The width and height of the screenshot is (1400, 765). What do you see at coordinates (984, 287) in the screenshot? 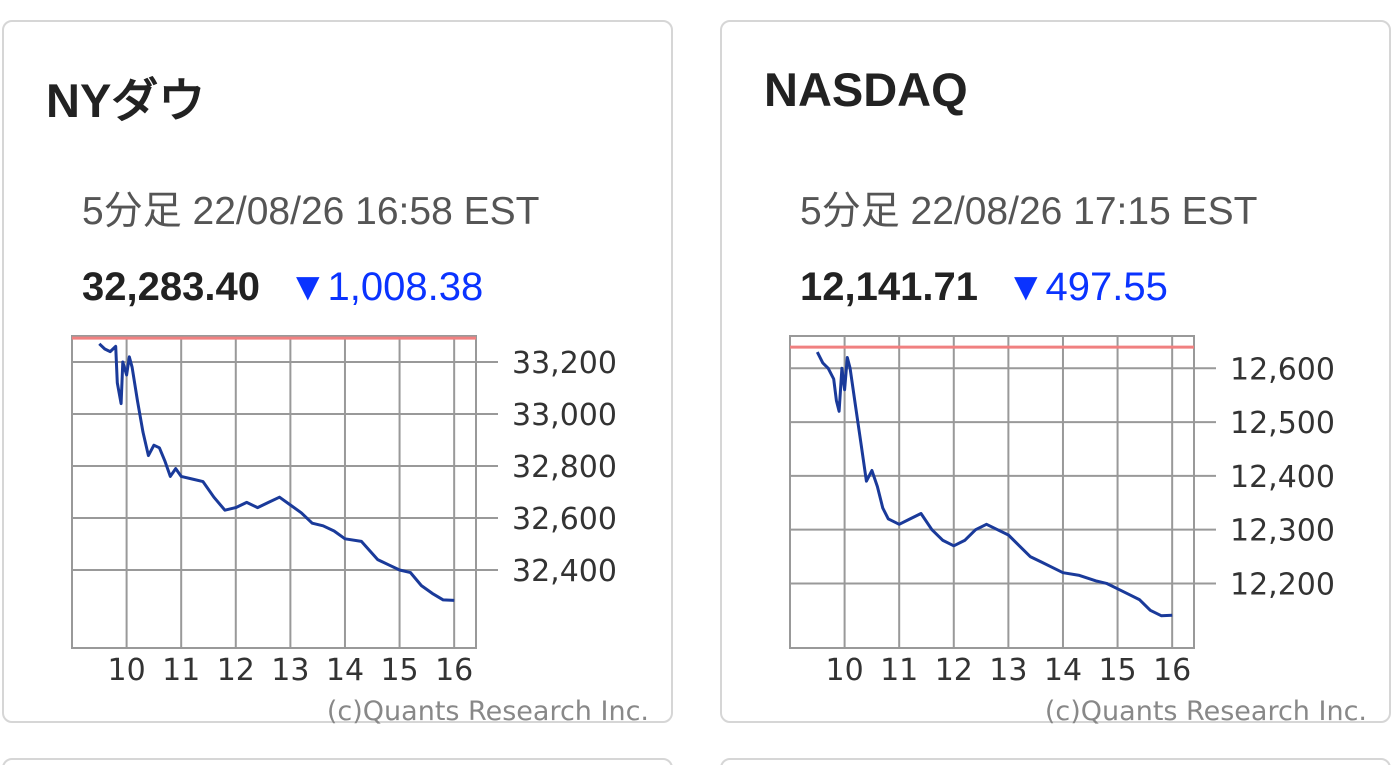
I see `price-row: 12,141.71 ▼497.55` at bounding box center [984, 287].